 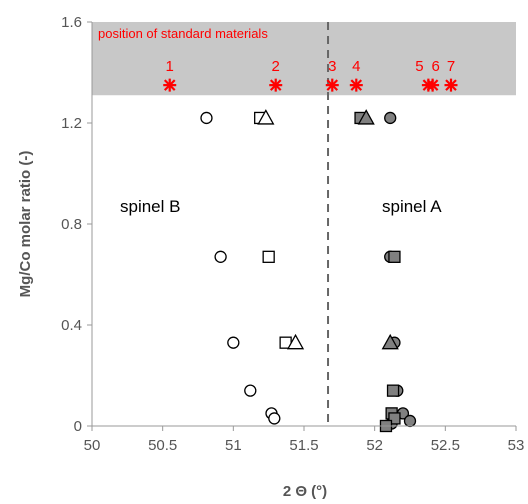 What do you see at coordinates (451, 66) in the screenshot?
I see `standard-label-7: 7` at bounding box center [451, 66].